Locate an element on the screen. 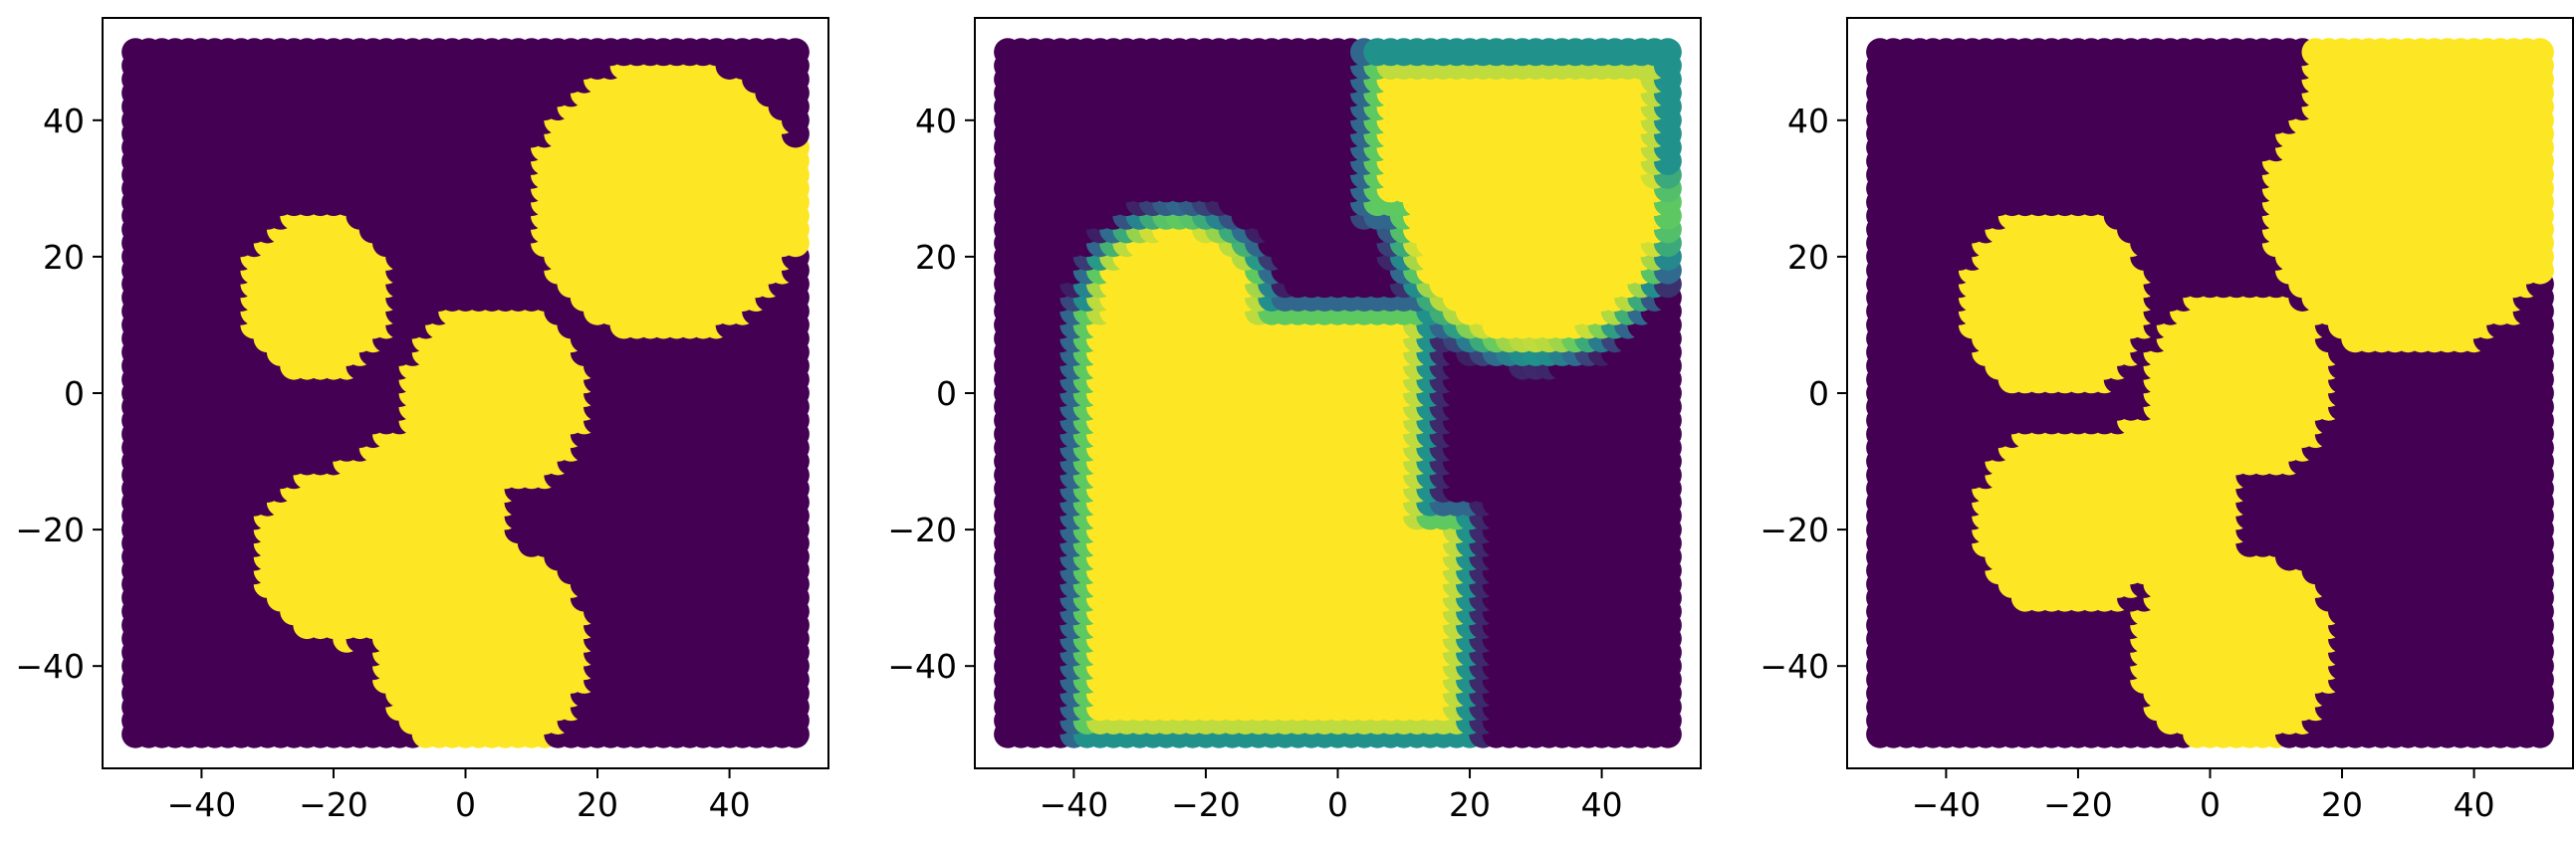 This screenshot has width=2576, height=844. x-tick-label: 0 is located at coordinates (465, 804).